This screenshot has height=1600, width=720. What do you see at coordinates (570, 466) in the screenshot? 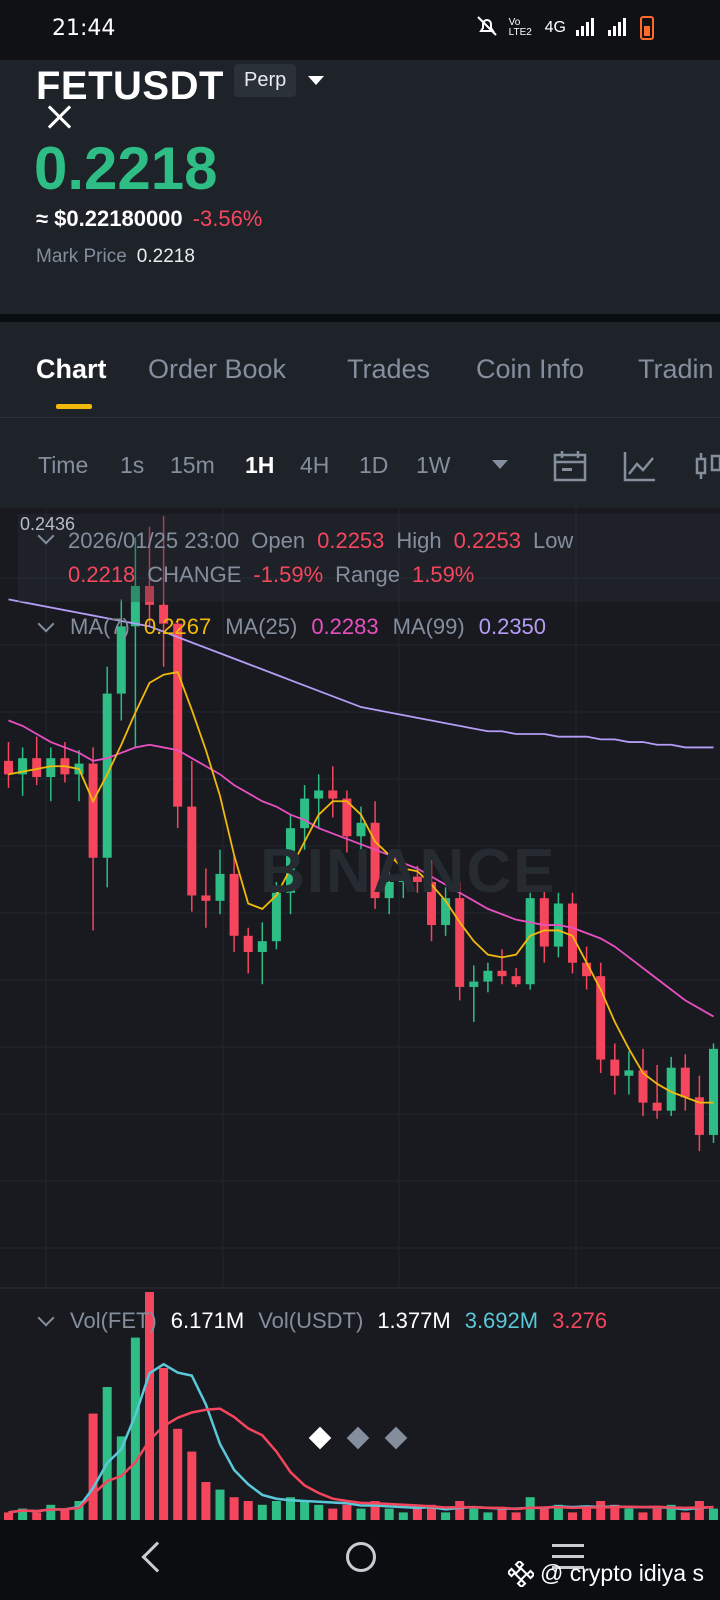
I see `calendar-icon` at bounding box center [570, 466].